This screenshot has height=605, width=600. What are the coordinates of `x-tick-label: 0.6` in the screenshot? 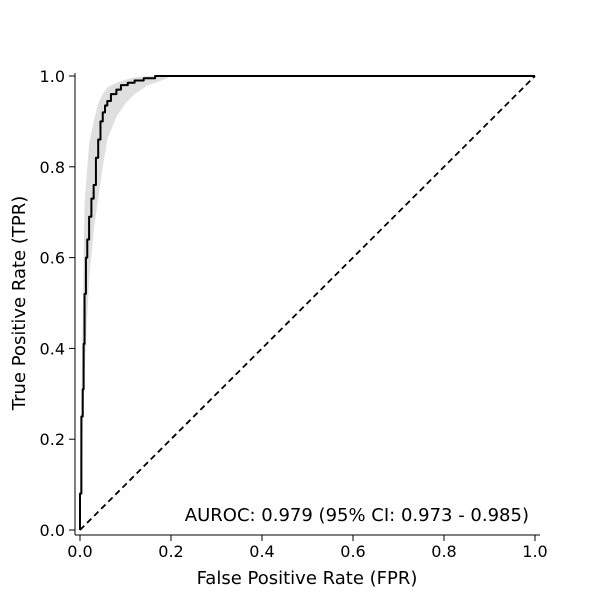 It's located at (352, 551).